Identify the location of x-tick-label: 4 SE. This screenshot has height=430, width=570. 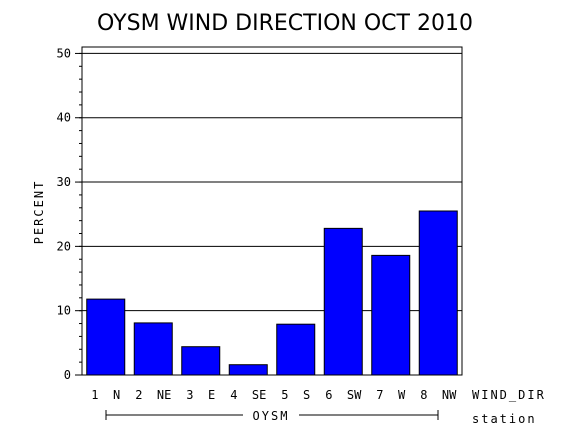
(248, 395).